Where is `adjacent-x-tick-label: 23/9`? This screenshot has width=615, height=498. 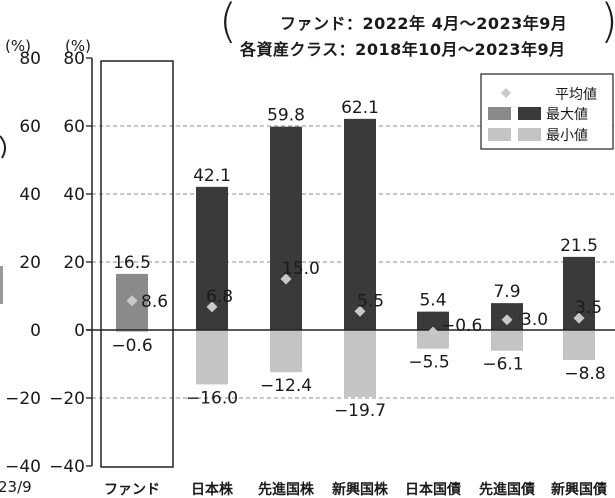 adjacent-x-tick-label: 23/9 is located at coordinates (16, 487).